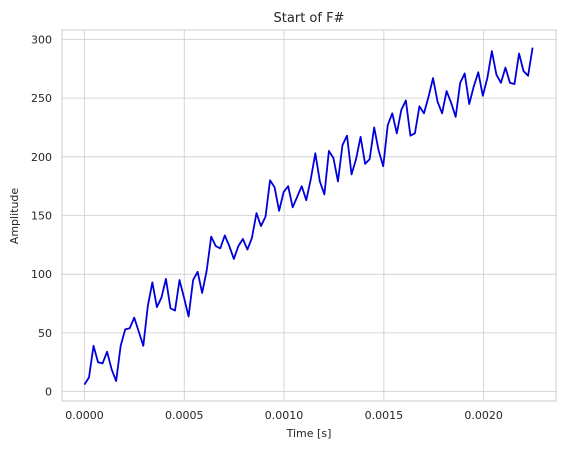 The height and width of the screenshot is (449, 566). Describe the element at coordinates (14, 216) in the screenshot. I see `y-axis-label: Amplitude` at that location.